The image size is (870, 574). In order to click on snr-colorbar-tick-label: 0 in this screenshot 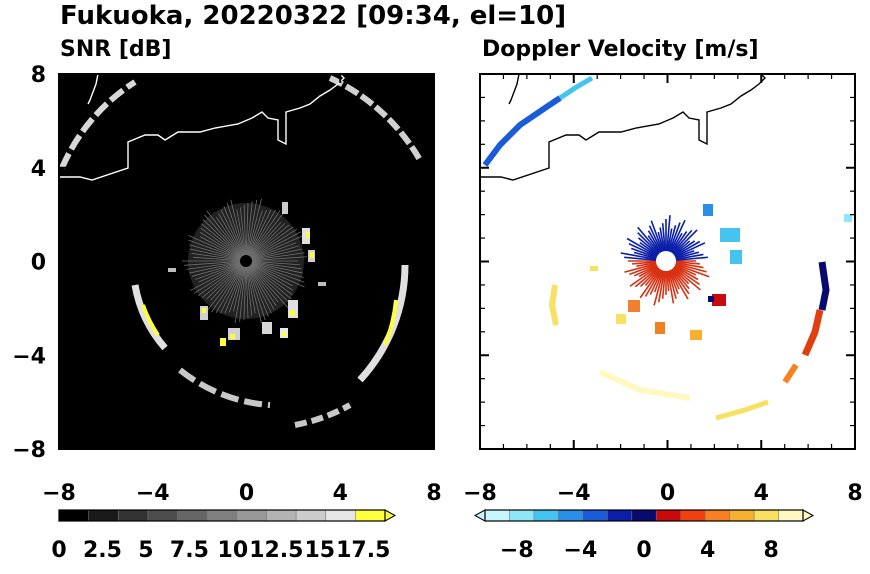, I will do `click(58, 550)`.